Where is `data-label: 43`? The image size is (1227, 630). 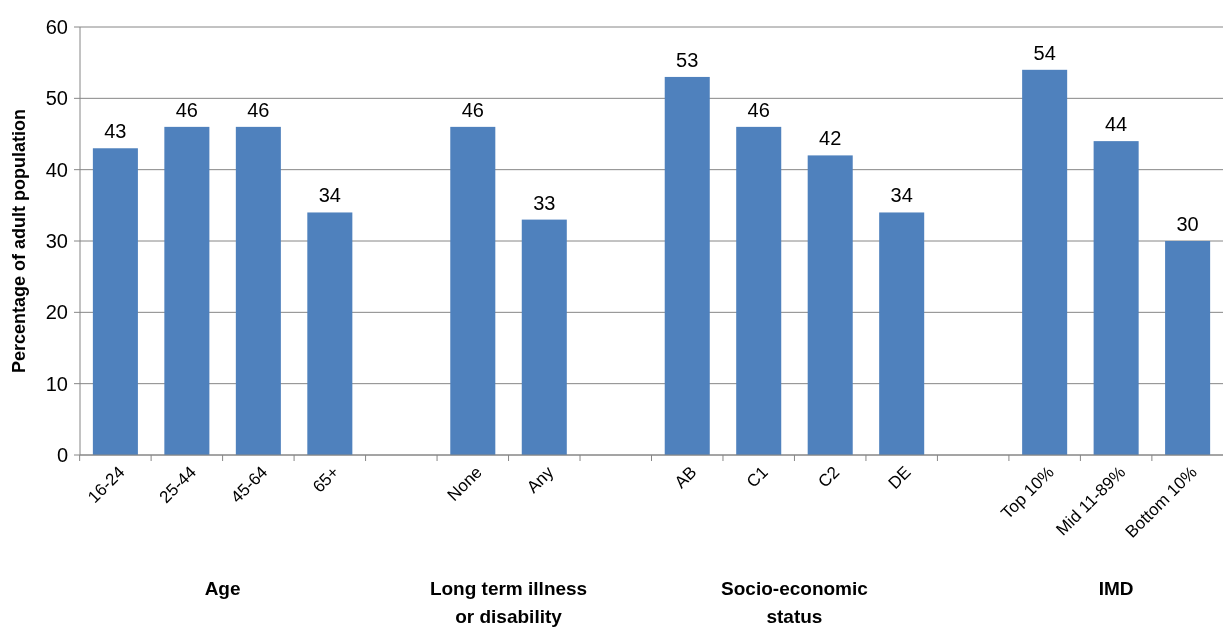
data-label: 43 is located at coordinates (115, 131).